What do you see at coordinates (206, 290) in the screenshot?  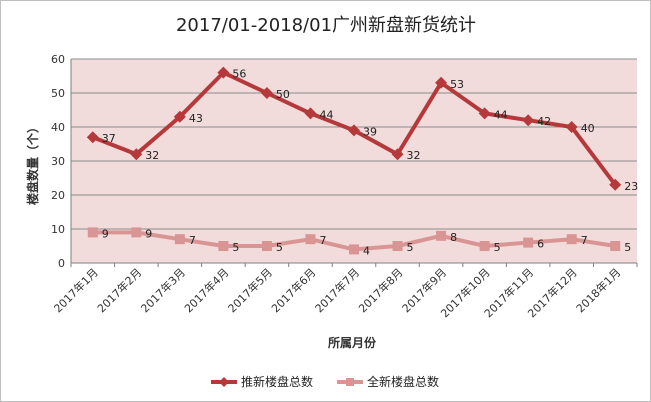 I see `x-tick-label: 2017年4月` at bounding box center [206, 290].